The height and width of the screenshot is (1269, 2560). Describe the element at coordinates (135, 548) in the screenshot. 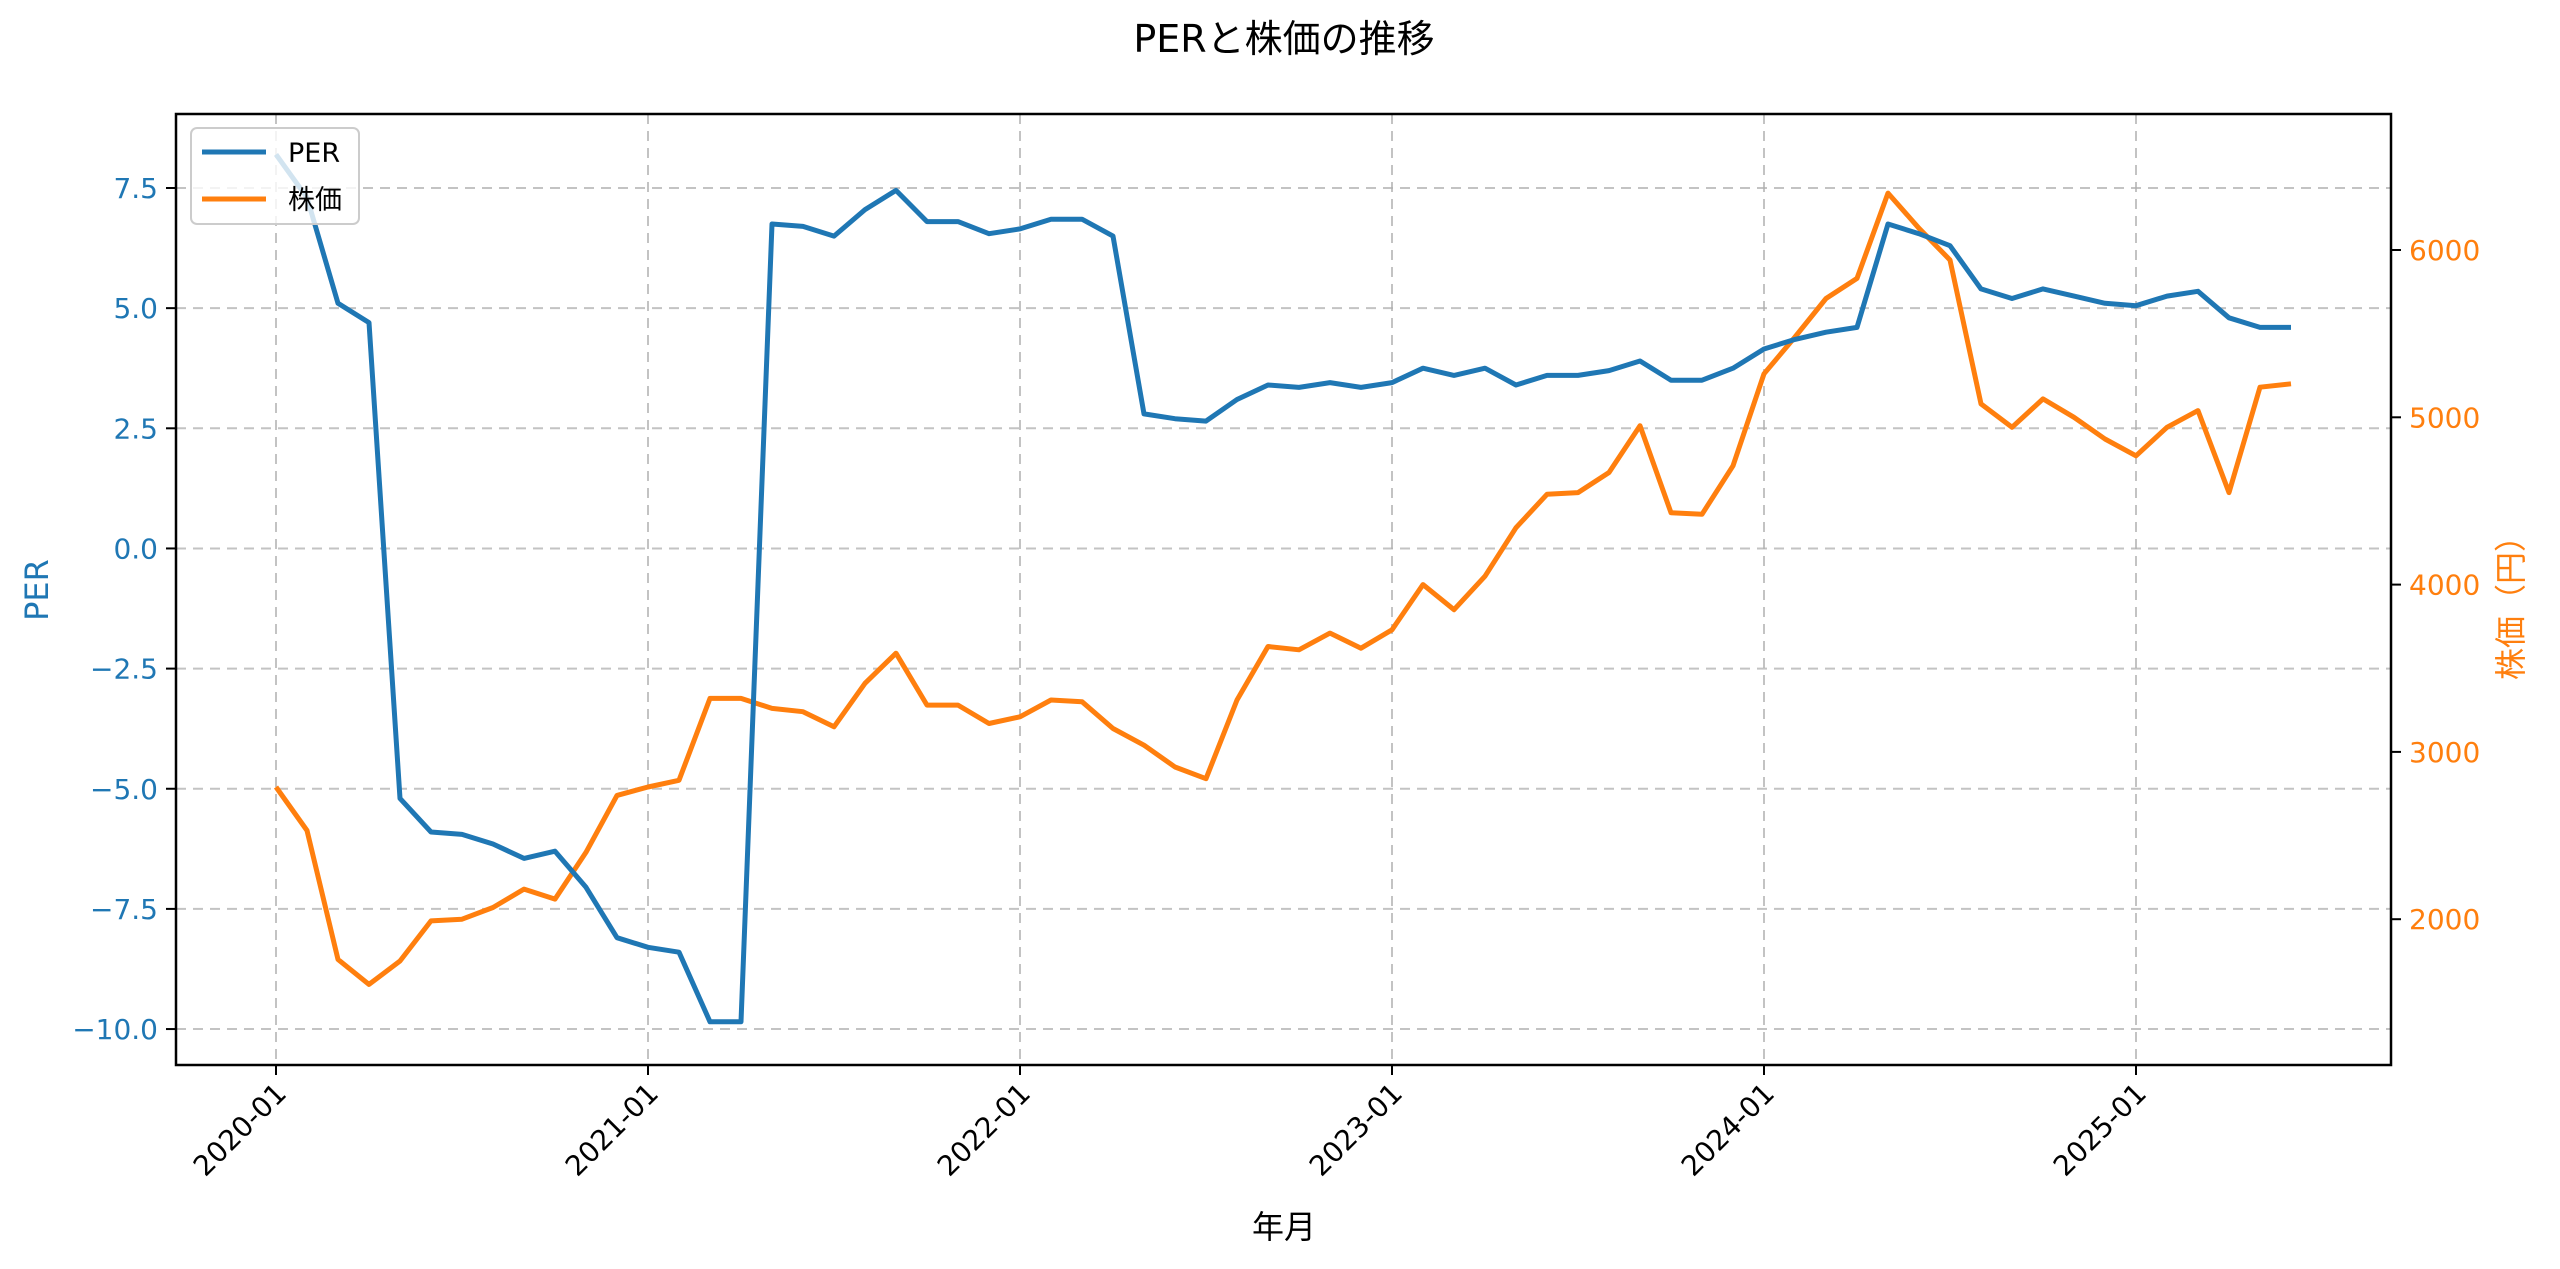

I see `left-tick-label: 0.0` at that location.